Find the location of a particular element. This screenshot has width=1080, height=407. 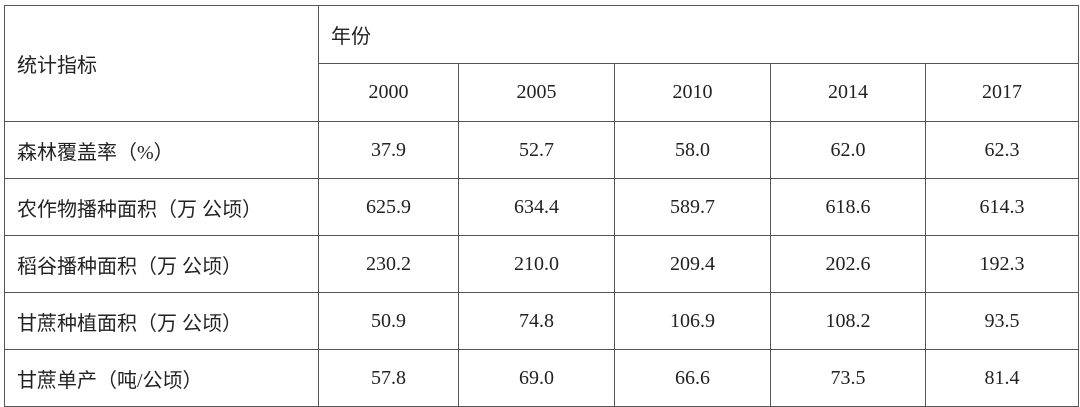

value-cell: 614.3 is located at coordinates (1002, 207).